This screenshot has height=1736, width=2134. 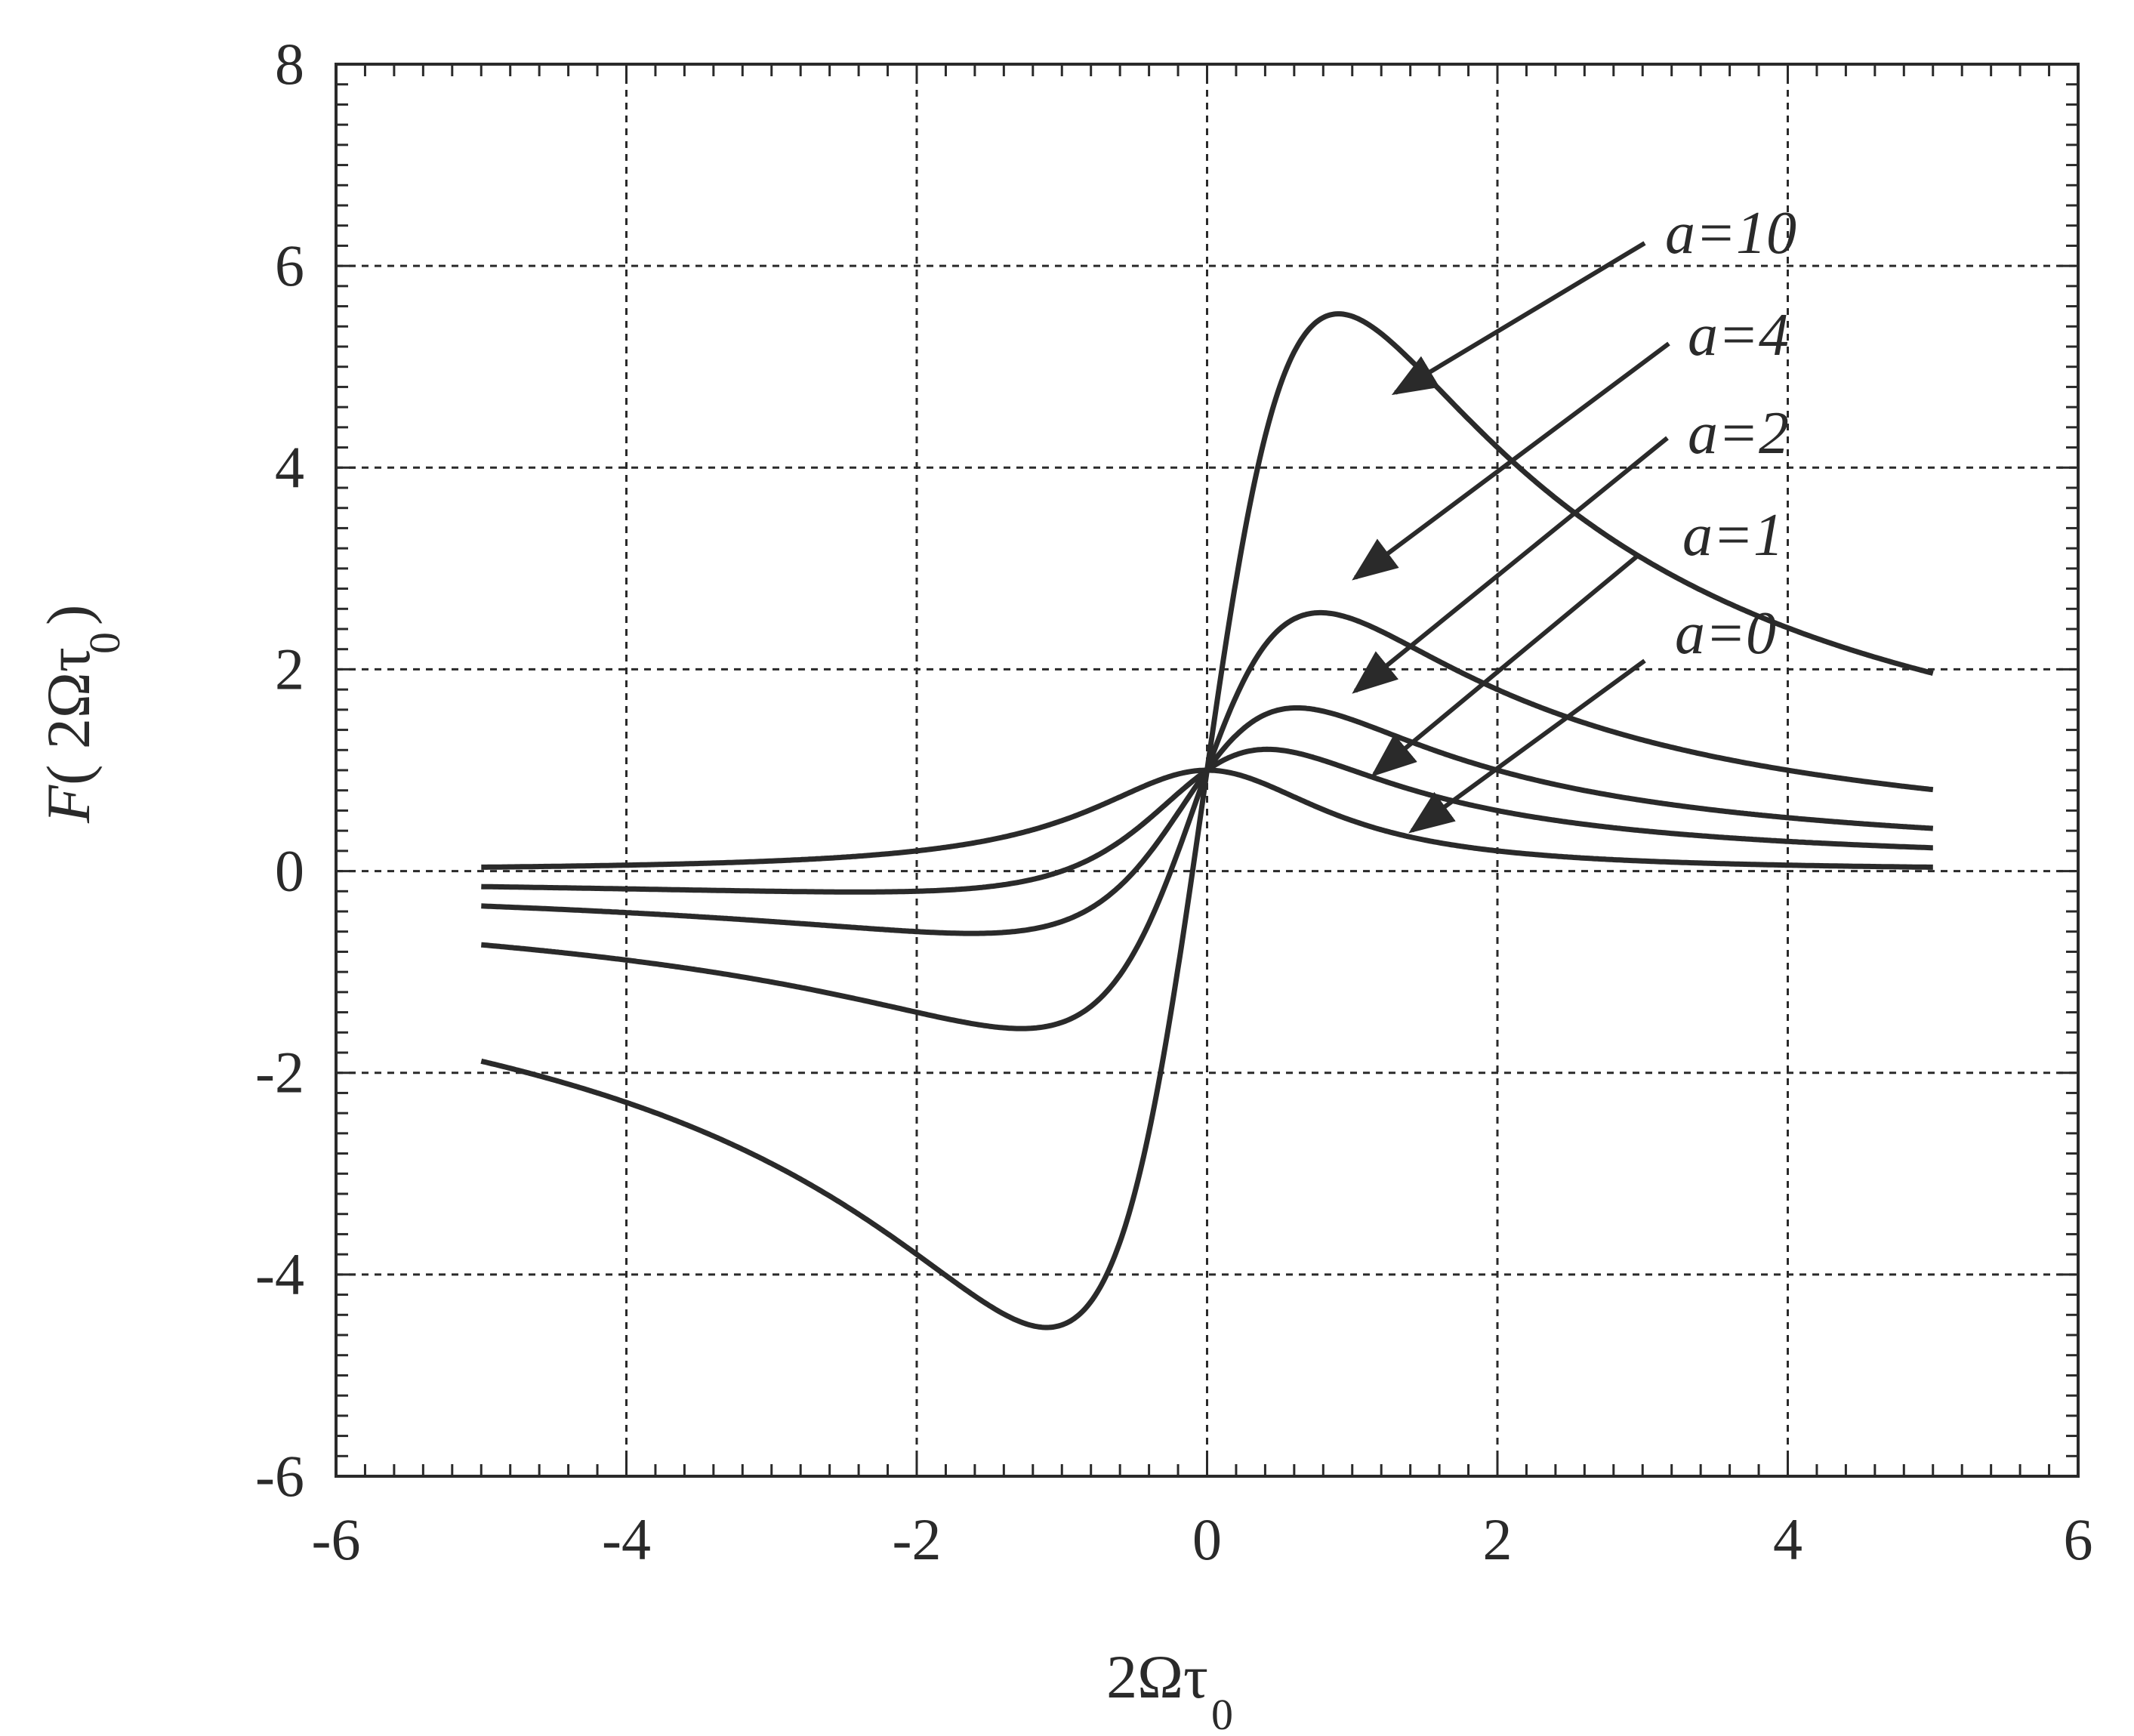 I want to click on x-tick-labels: -6 -4 -2 0 2 4 6, so click(x=1202, y=1539).